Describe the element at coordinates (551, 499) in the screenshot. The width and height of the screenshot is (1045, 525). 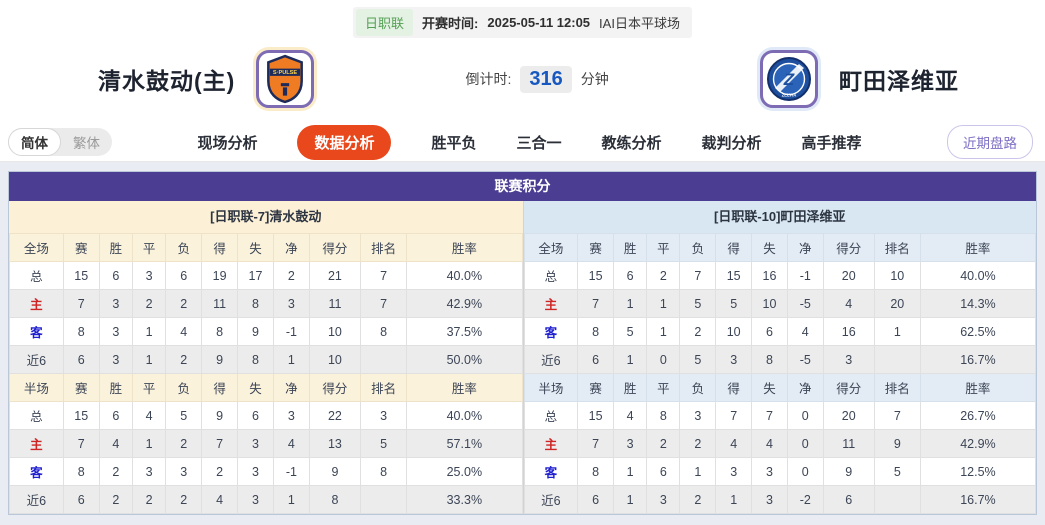
I see `row-label: 近6` at that location.